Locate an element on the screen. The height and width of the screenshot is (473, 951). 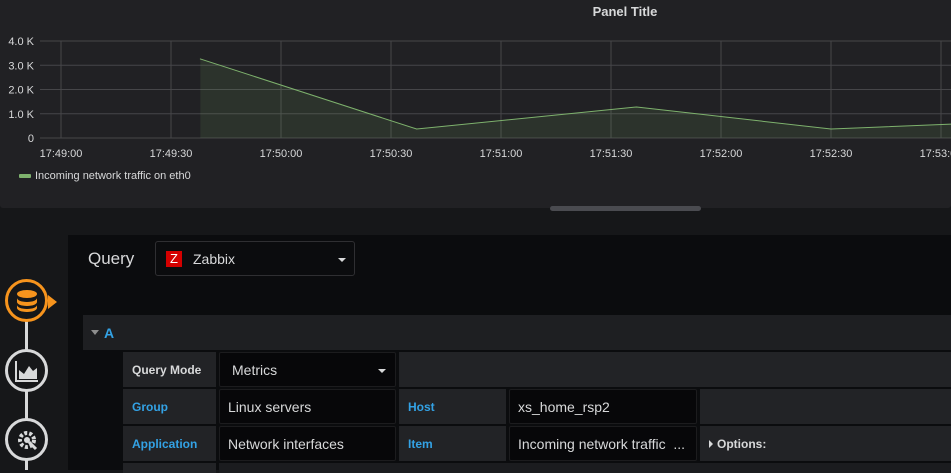
settings-icon is located at coordinates (27, 440).